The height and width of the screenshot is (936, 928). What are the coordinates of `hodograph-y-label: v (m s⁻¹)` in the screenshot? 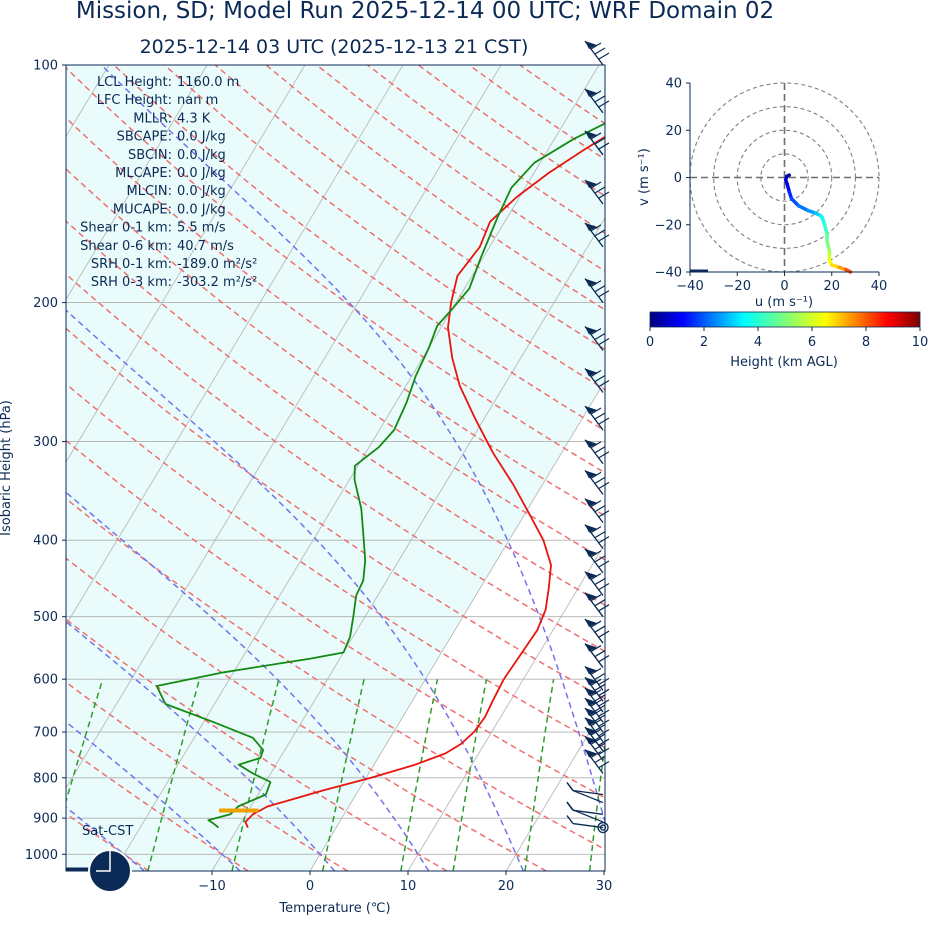 It's located at (644, 177).